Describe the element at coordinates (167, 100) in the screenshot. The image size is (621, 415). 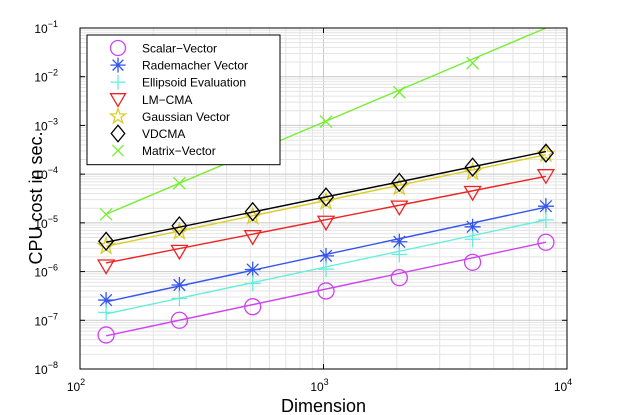
I see `legend-label: LM−CMA` at that location.